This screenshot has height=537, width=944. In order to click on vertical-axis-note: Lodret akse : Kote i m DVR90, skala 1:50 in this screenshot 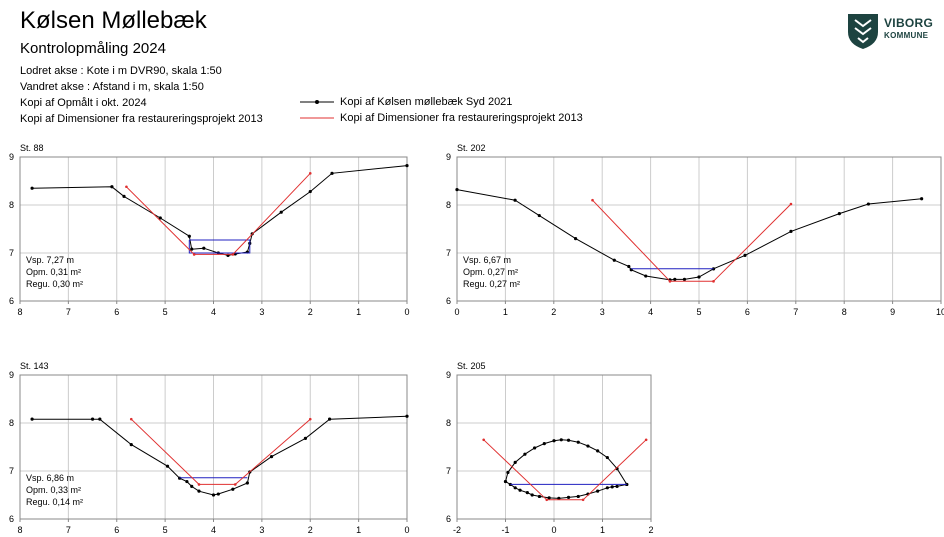, I will do `click(121, 71)`.